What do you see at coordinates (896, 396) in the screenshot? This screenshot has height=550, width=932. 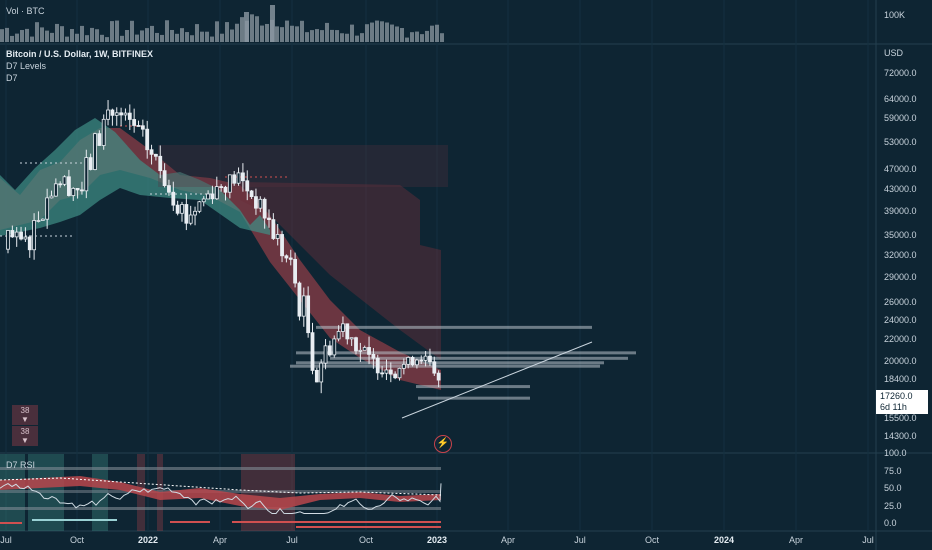 I see `current-price: 17260.0` at bounding box center [896, 396].